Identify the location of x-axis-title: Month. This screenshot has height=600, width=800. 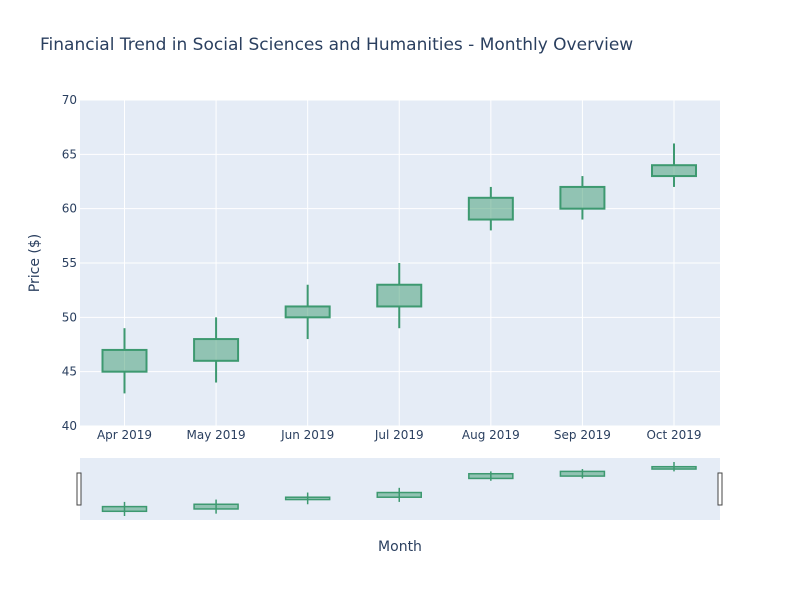
(400, 547).